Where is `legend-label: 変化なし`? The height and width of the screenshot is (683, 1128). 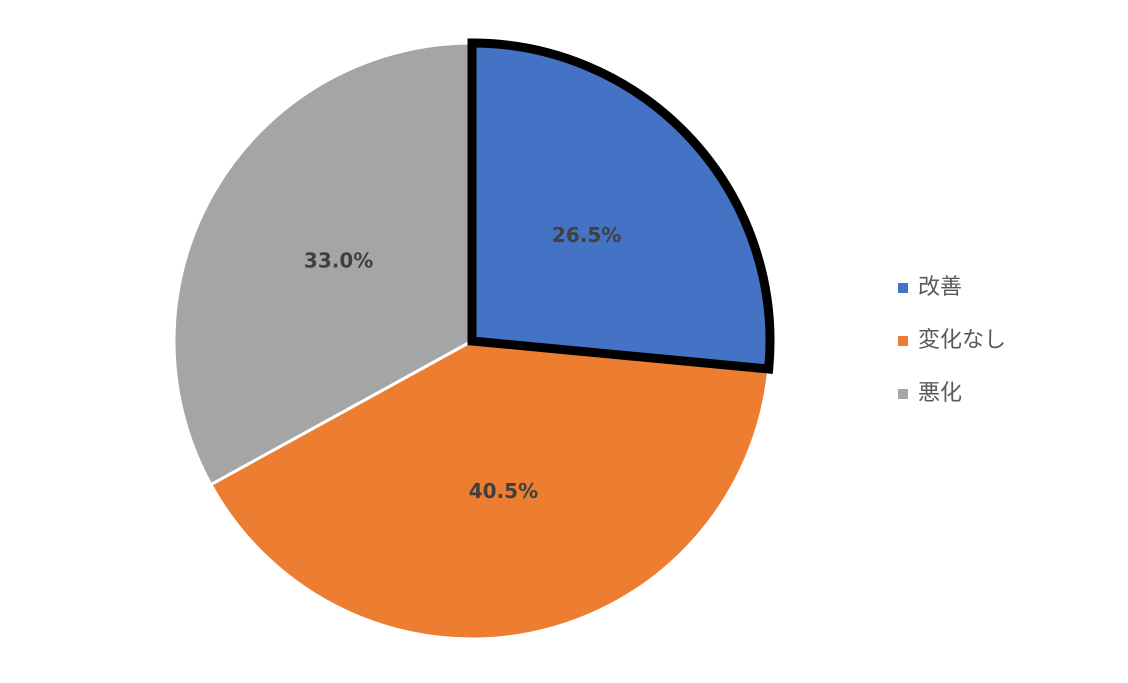
legend-label: 変化なし is located at coordinates (962, 340).